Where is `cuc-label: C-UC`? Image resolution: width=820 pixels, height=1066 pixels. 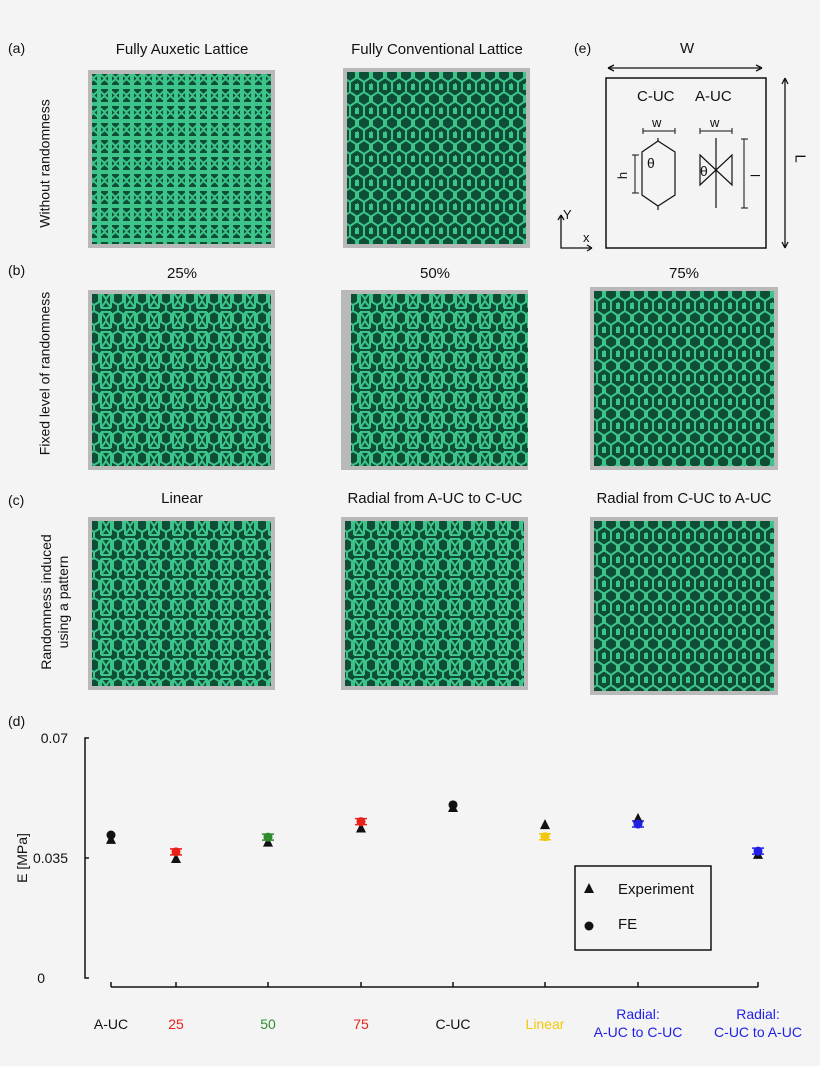
cuc-label: C-UC is located at coordinates (656, 96).